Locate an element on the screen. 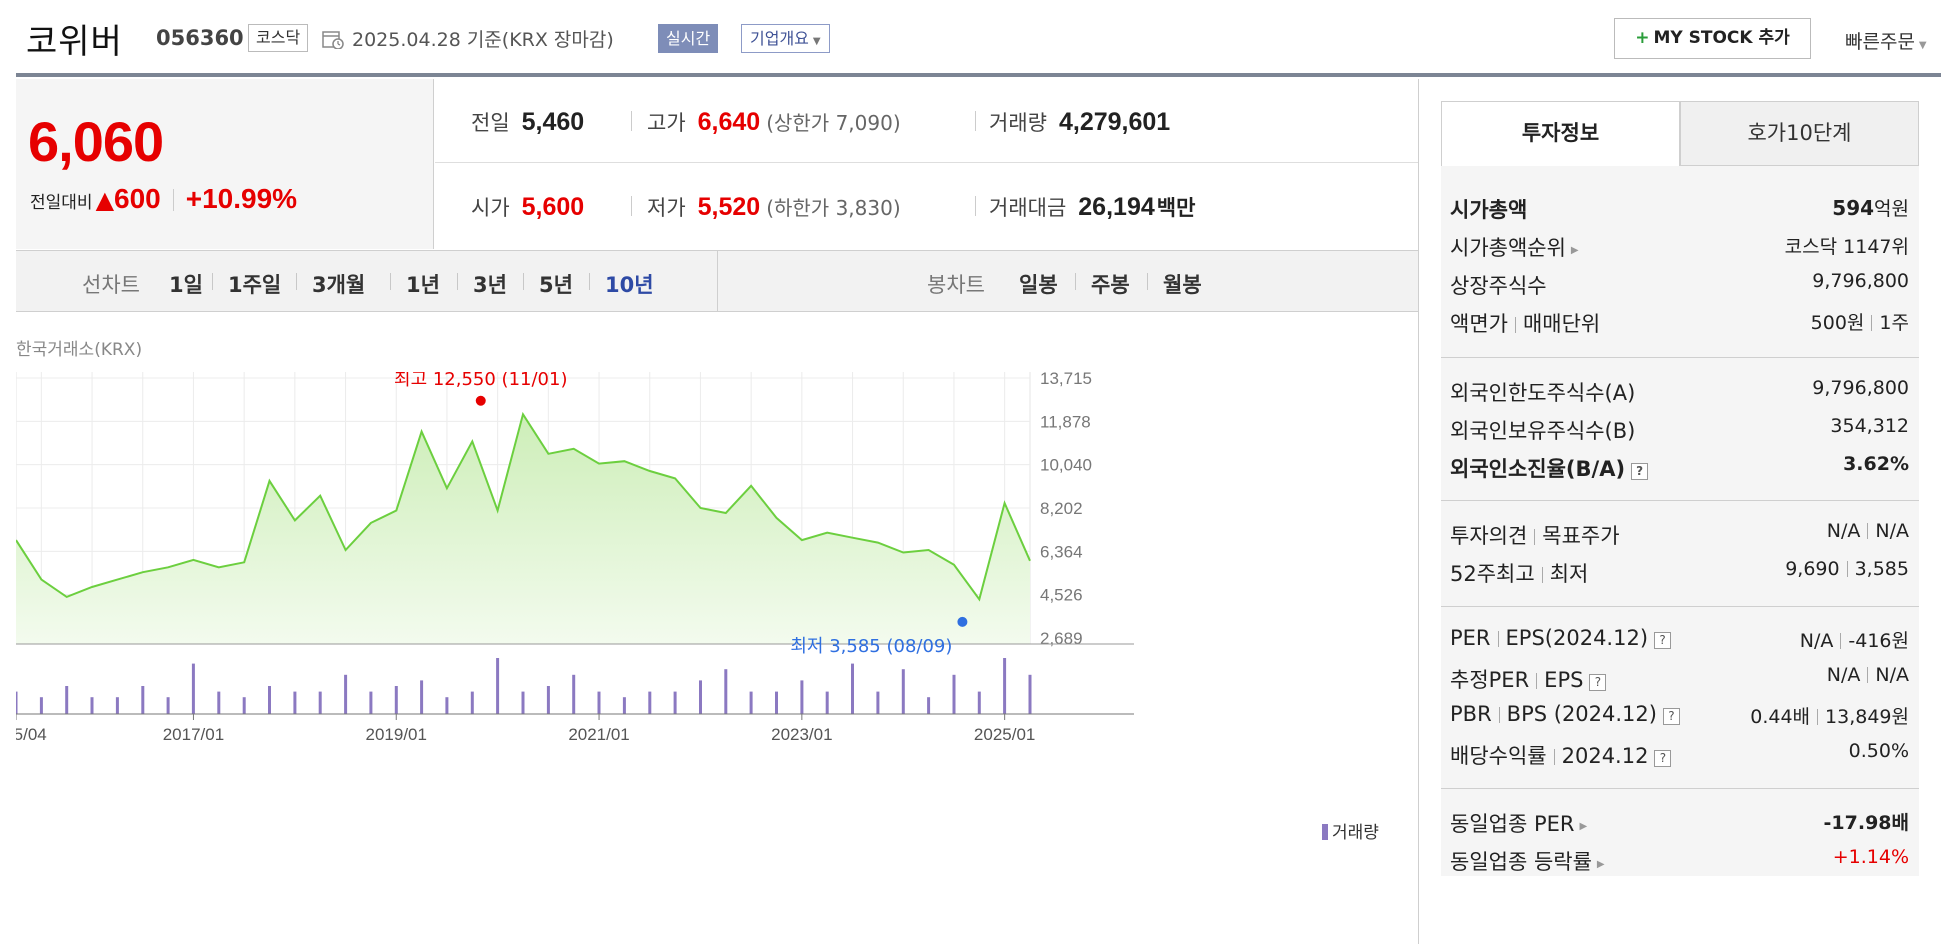 This screenshot has width=1955, height=944. tab-order-book: 호가10단계 is located at coordinates (1799, 133).